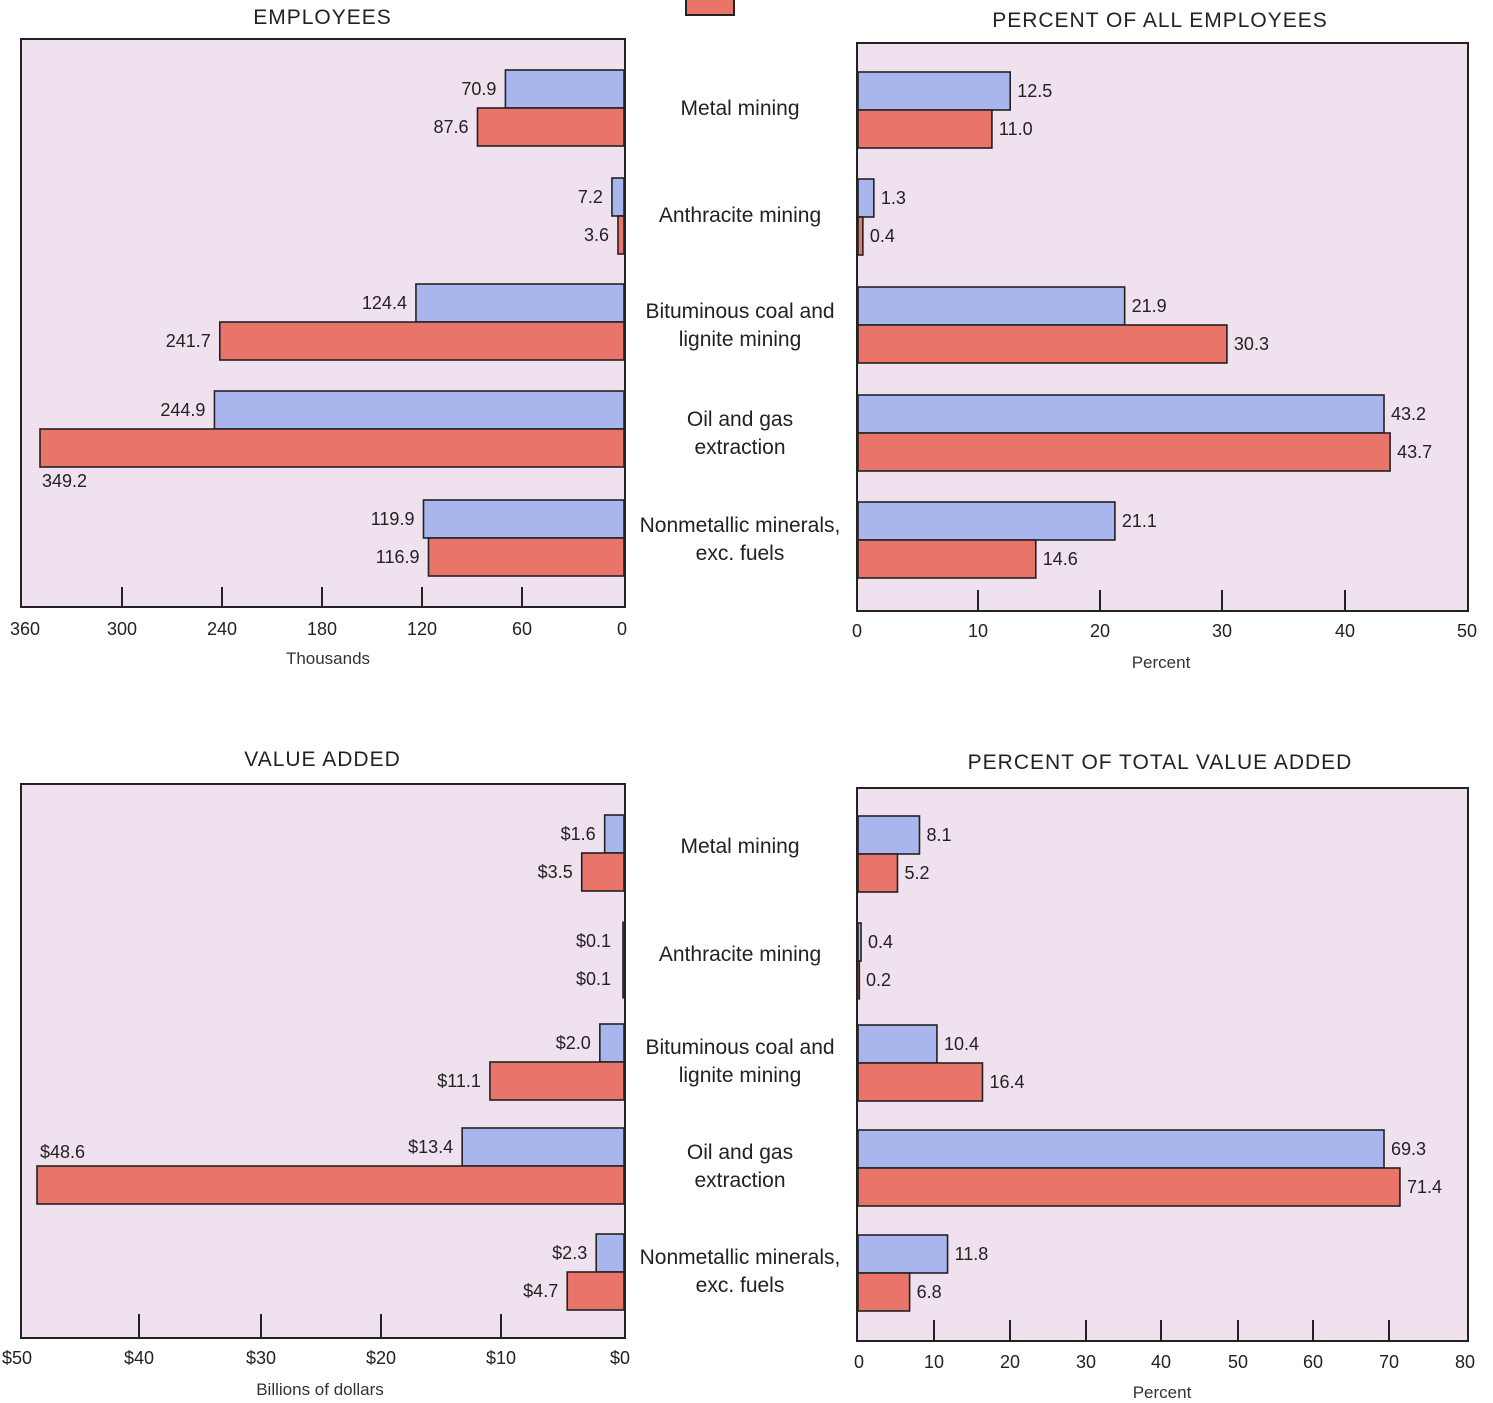  Describe the element at coordinates (1006, 1082) in the screenshot. I see `data-label: 16.4` at that location.